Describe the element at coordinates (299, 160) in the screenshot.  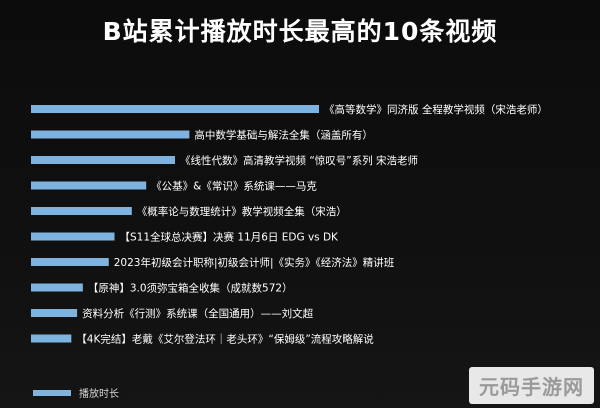
I see `bar-label-3: 《线性代数》高清教学视频 “惊叹号”系列 宋浩老师` at that location.